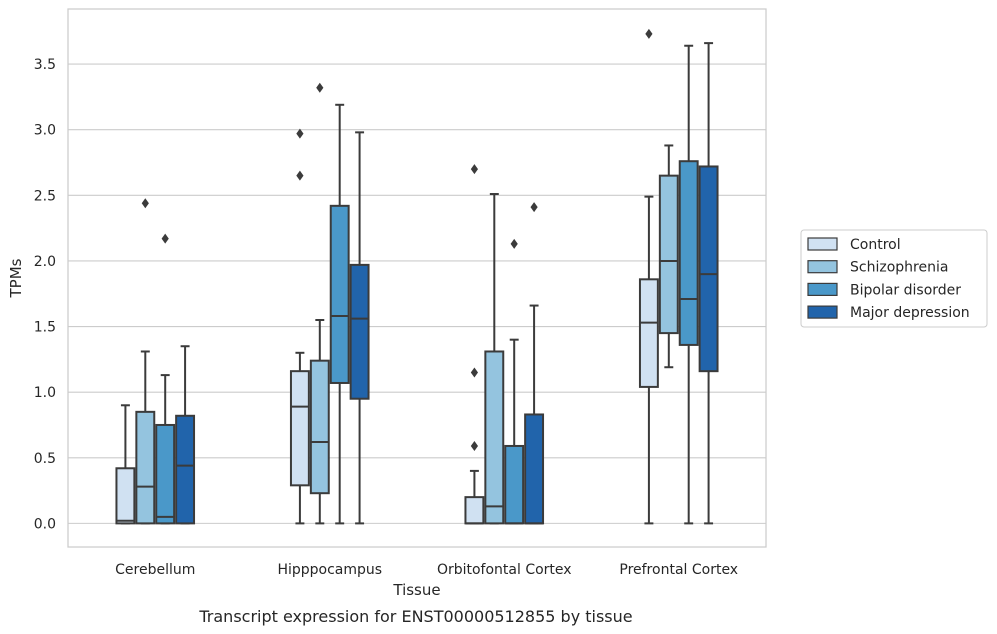  I want to click on legend-label: Major depression, so click(910, 313).